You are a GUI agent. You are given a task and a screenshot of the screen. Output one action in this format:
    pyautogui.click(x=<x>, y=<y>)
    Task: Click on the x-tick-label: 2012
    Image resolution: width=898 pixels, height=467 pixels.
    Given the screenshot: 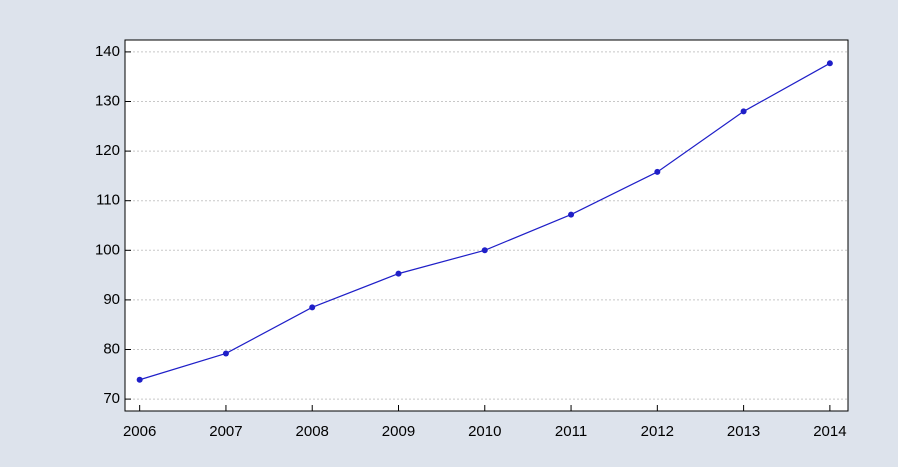 What is the action you would take?
    pyautogui.click(x=657, y=431)
    